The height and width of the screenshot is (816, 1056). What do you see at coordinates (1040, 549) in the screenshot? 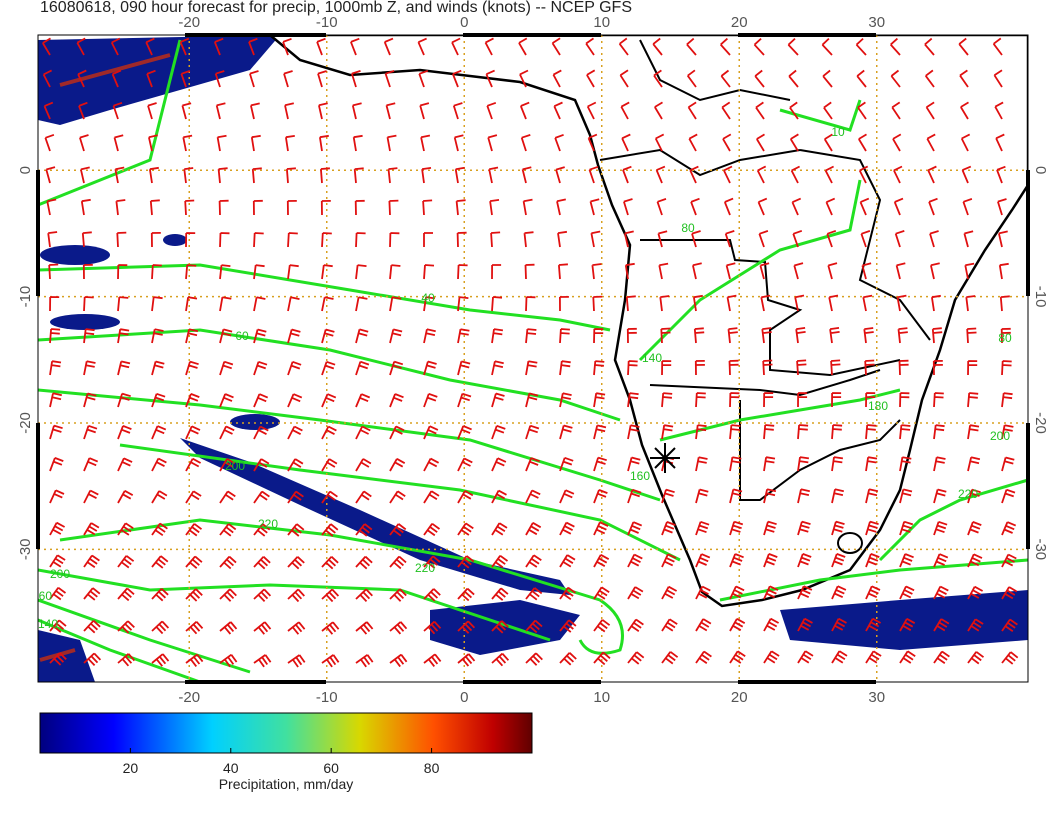
I see `y-tick-label: -30` at bounding box center [1040, 549].